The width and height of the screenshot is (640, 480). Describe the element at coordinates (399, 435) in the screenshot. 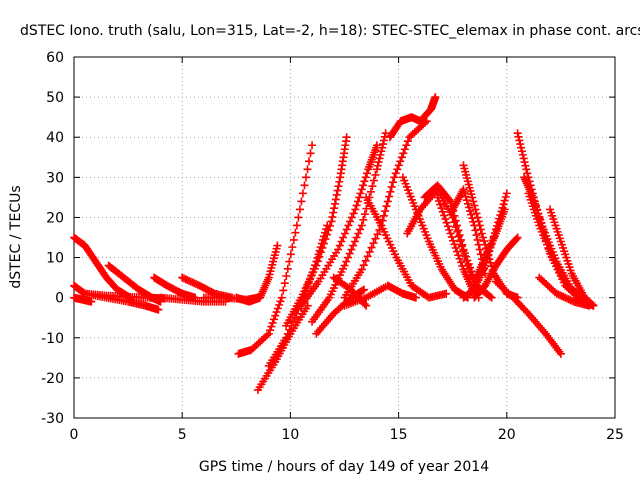

I see `x-tick-label: 15` at that location.